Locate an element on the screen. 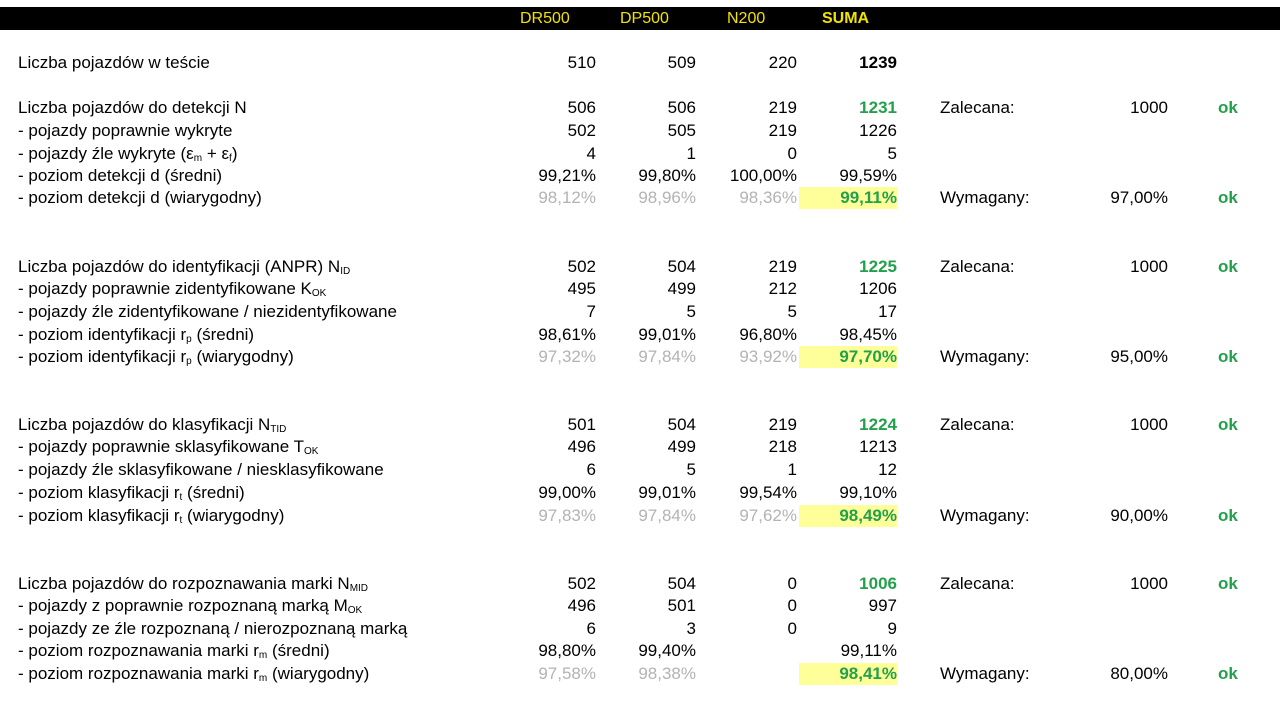  value-dp500: 99,01% is located at coordinates (667, 492).